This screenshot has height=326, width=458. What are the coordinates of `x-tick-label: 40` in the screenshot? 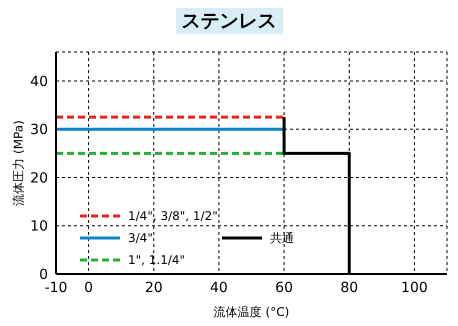 It's located at (219, 288).